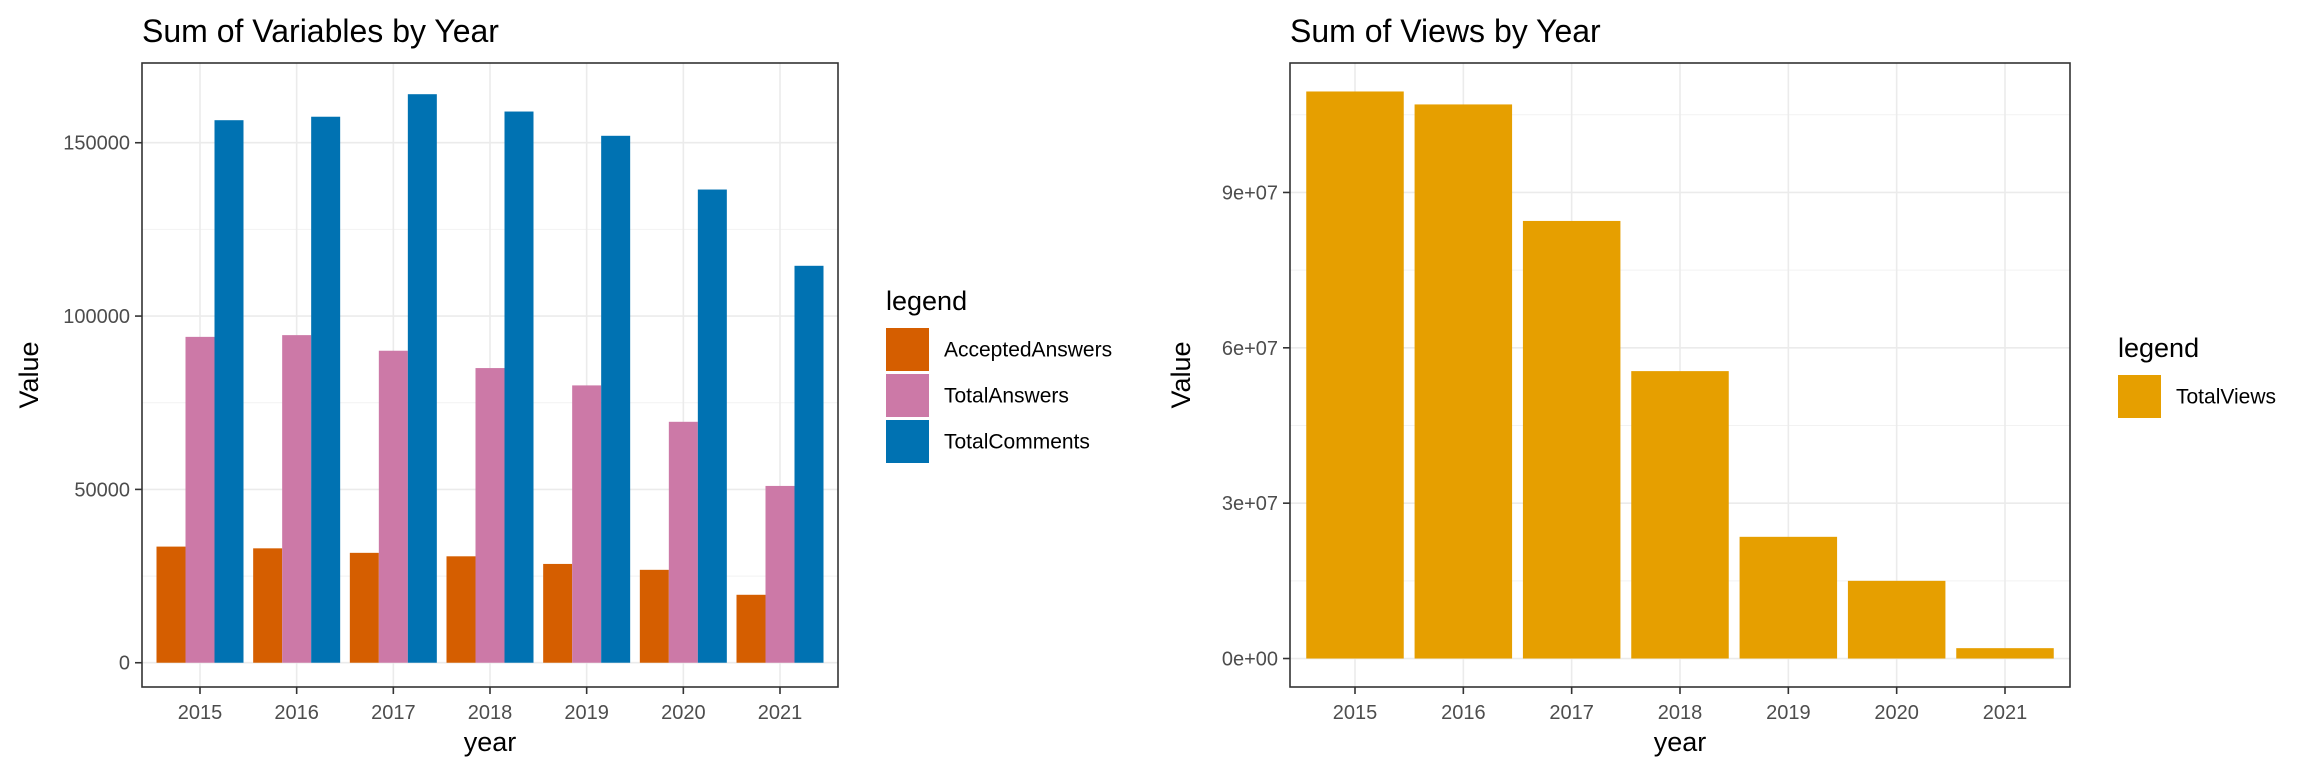 The width and height of the screenshot is (2304, 768). What do you see at coordinates (1445, 31) in the screenshot?
I see `chart-title: Sum of Views by Year` at bounding box center [1445, 31].